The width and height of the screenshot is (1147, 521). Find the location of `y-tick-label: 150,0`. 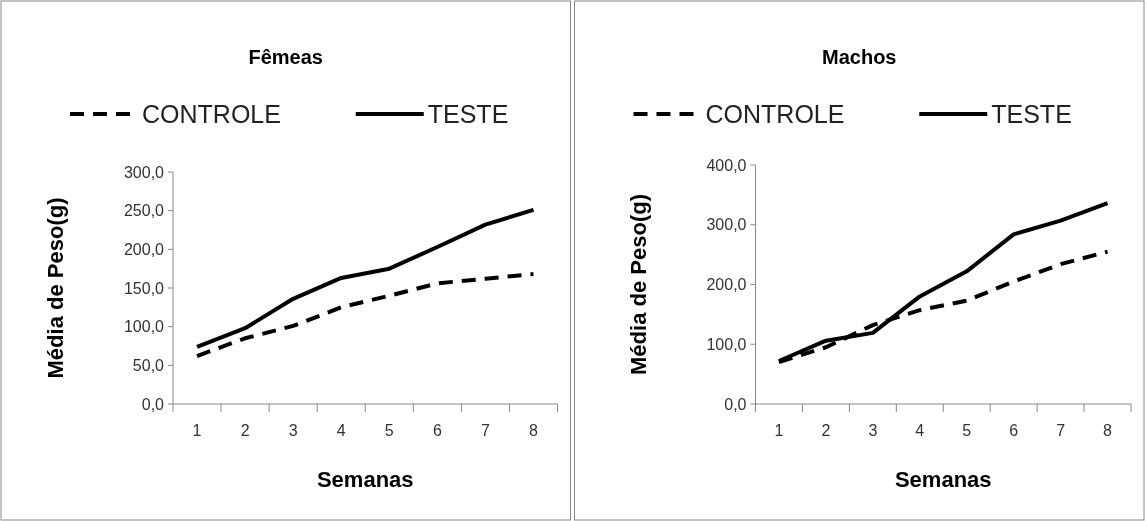

y-tick-label: 150,0 is located at coordinates (144, 288).